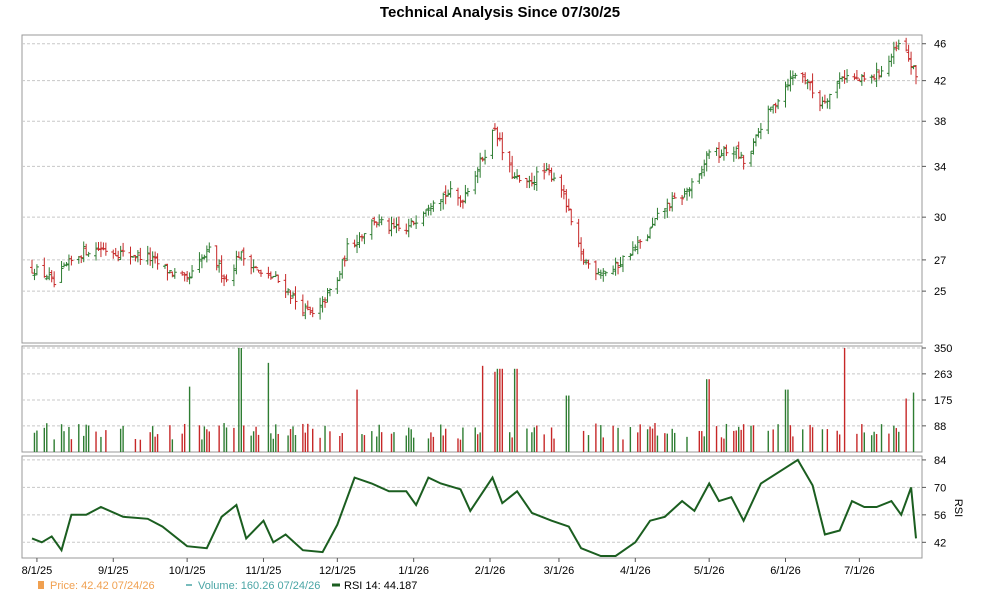 This screenshot has width=1000, height=600. Describe the element at coordinates (940, 82) in the screenshot. I see `price-y-tick-label: 42` at that location.